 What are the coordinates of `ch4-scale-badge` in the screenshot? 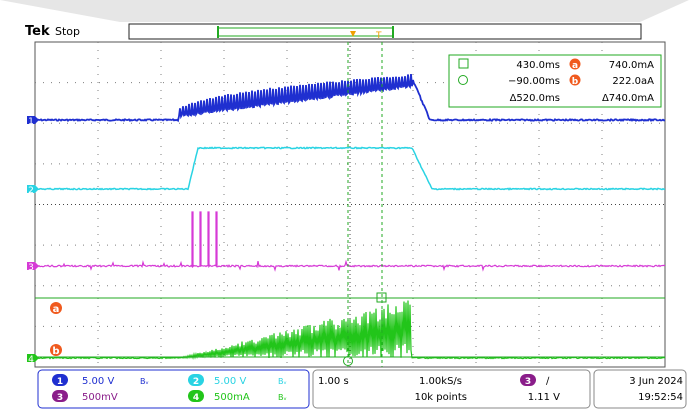 It's located at (196, 396).